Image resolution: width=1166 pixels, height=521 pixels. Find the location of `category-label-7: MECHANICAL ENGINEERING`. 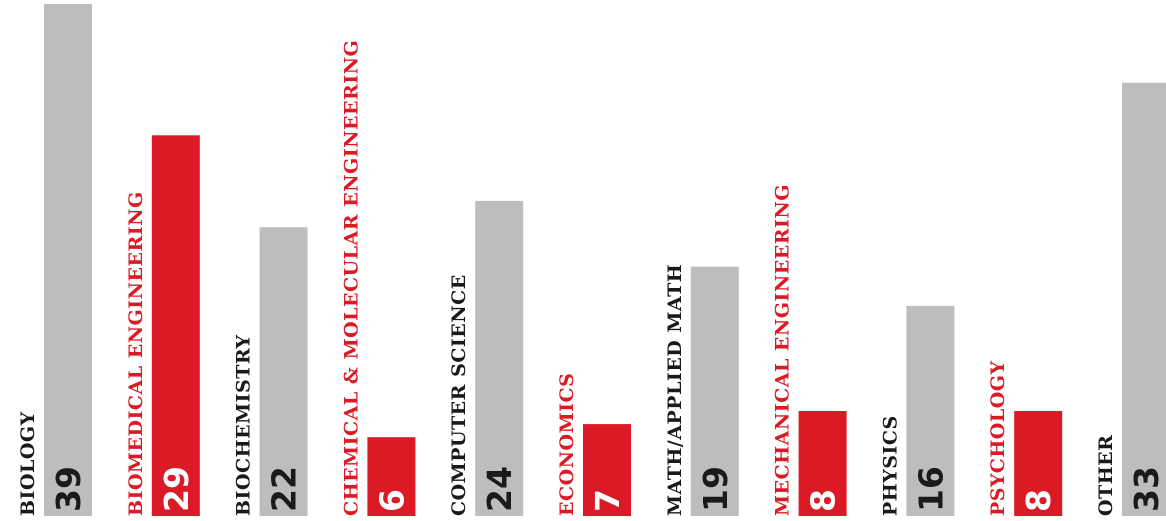

category-label-7: MECHANICAL ENGINEERING is located at coordinates (783, 350).